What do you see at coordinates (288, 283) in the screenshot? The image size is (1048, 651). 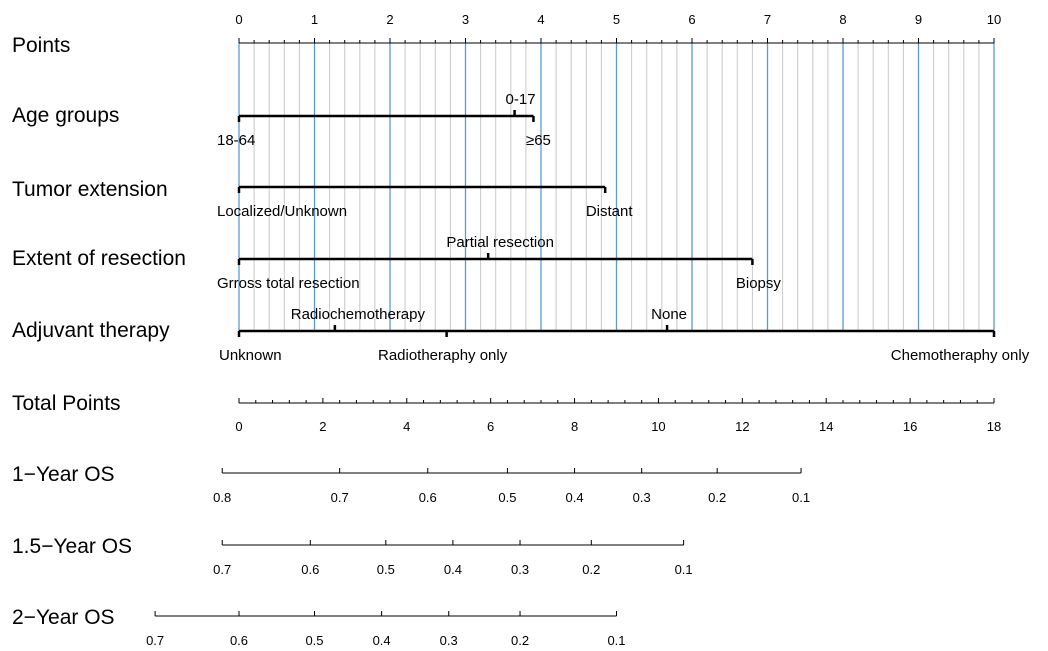 I see `level-label: Grross total resection` at bounding box center [288, 283].